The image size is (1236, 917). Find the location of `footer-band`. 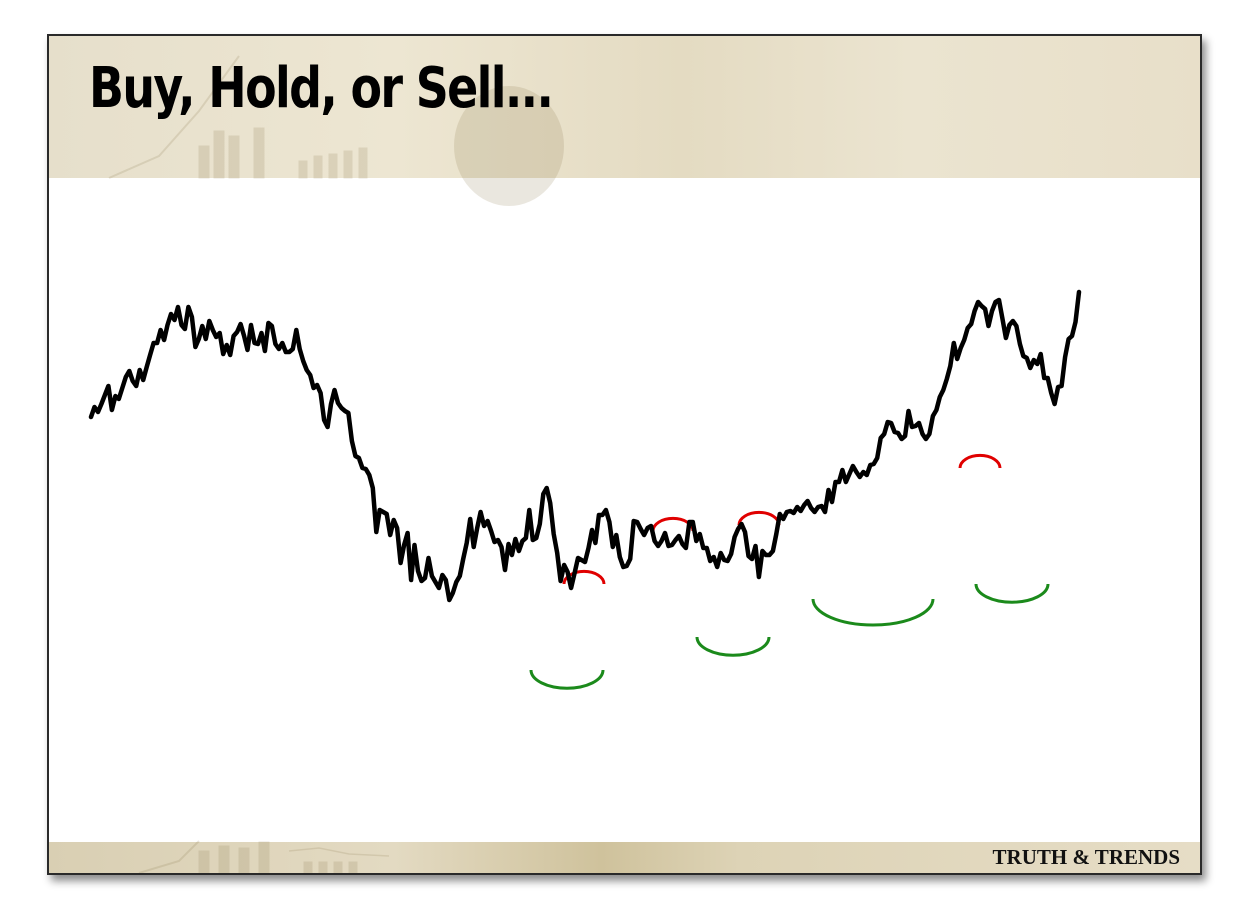

footer-band is located at coordinates (624, 857).